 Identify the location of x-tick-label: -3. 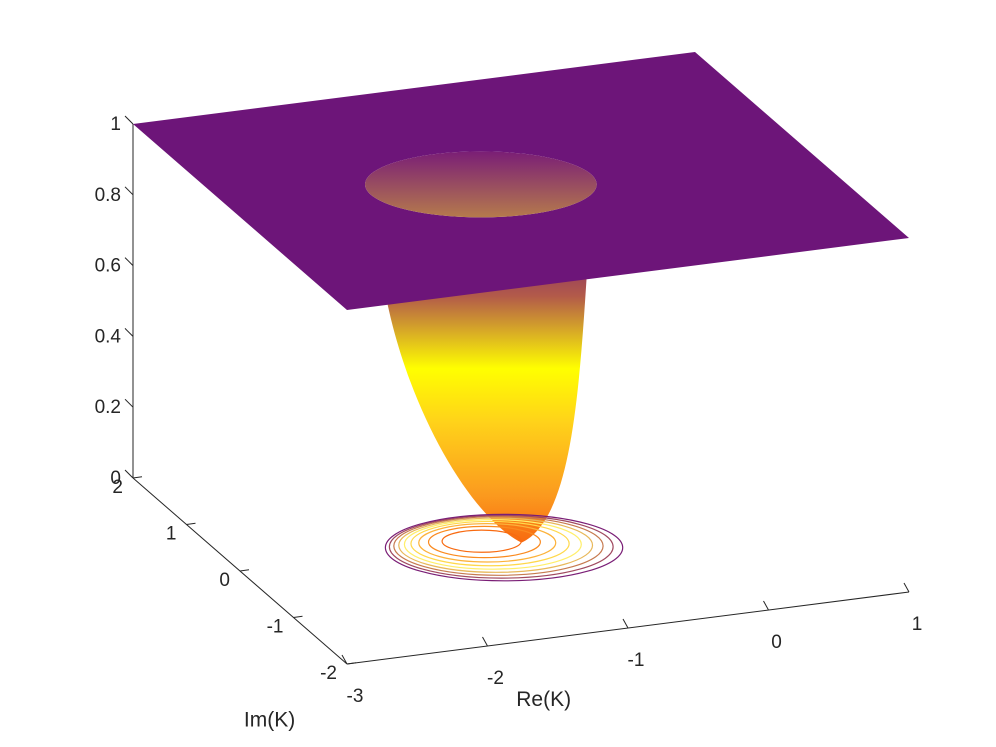
(355, 696).